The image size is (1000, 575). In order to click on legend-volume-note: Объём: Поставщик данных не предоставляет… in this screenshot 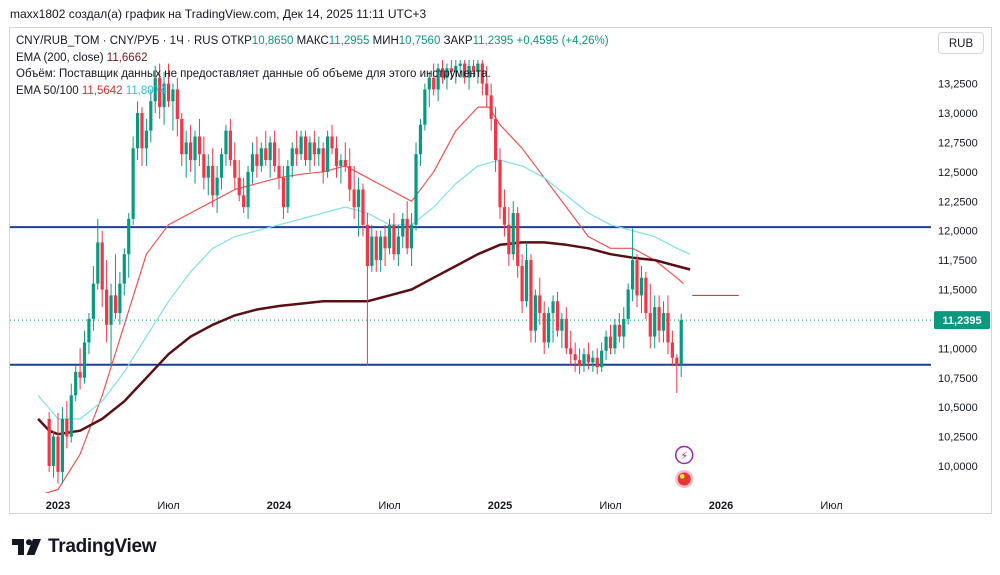, I will do `click(253, 74)`.